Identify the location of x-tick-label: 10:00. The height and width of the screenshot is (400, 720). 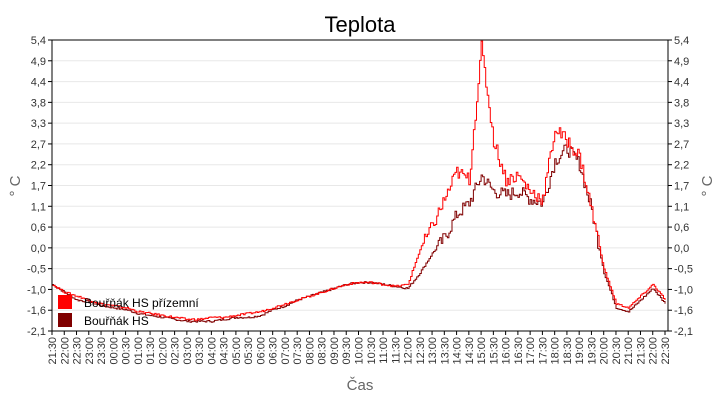
(360, 351).